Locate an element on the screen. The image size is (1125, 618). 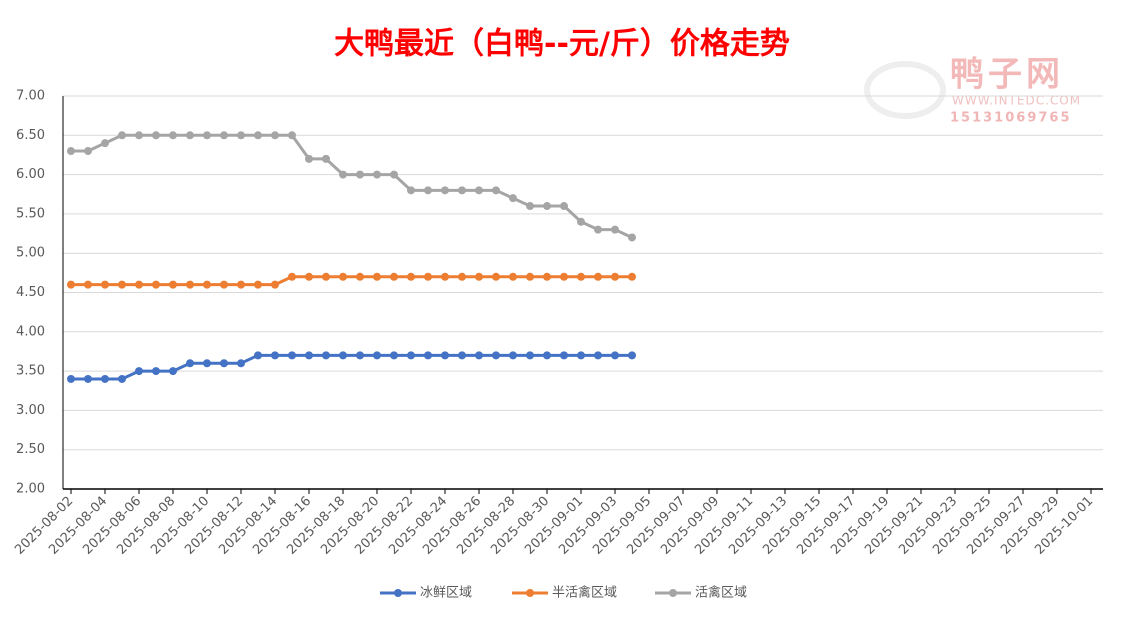
watermark: 鸭子网 WWW.INTEDC.COM 15131069765 is located at coordinates (972, 90).